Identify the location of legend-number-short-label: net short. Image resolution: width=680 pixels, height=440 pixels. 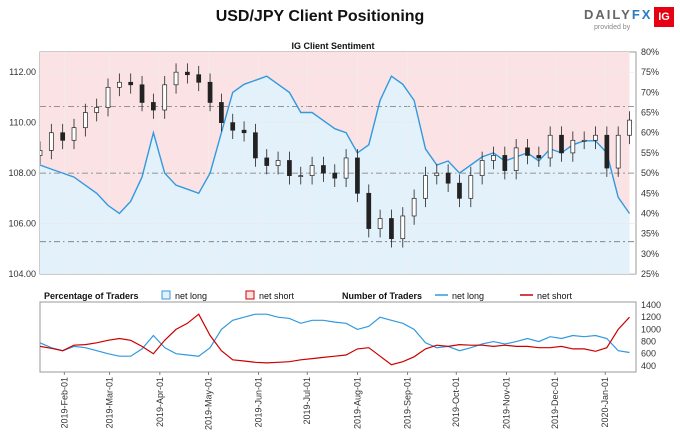
(555, 296).